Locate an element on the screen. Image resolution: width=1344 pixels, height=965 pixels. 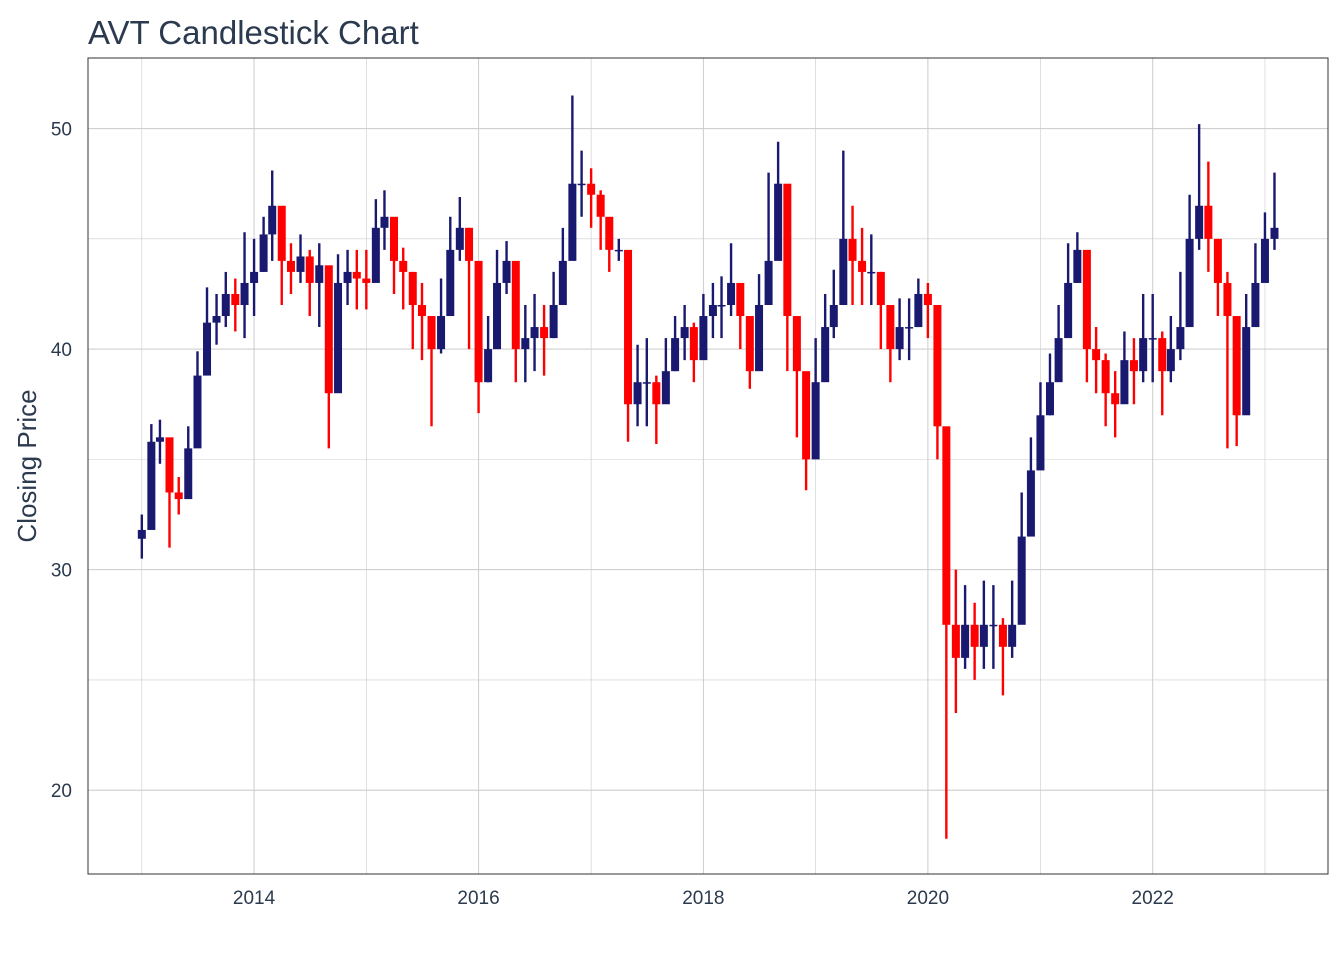
chart-title: AVT Candlestick Chart is located at coordinates (253, 32).